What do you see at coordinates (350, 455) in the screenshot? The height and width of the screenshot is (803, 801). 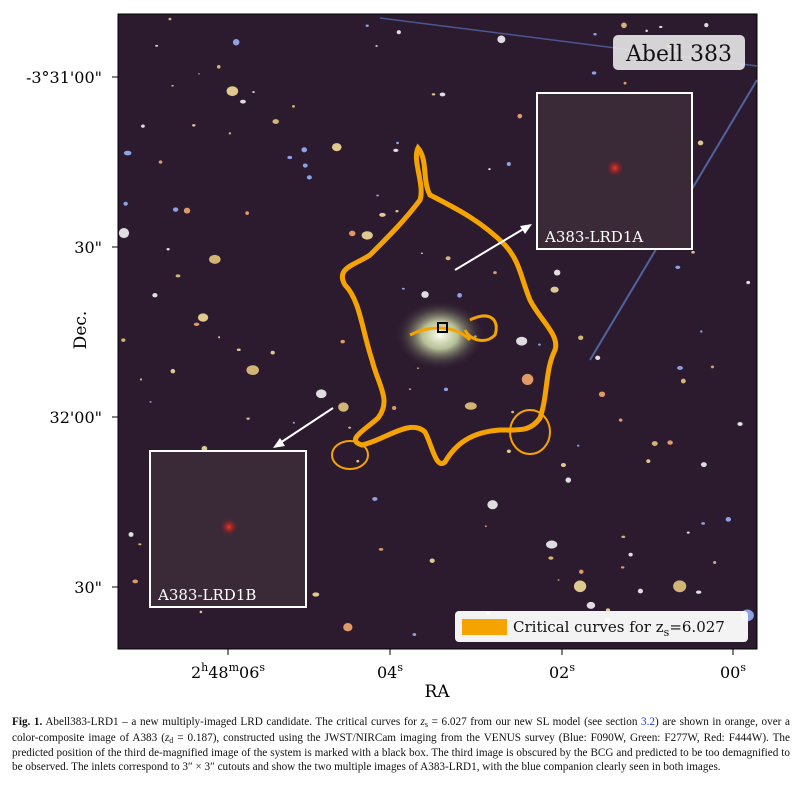 I see `critical-curve-loop` at bounding box center [350, 455].